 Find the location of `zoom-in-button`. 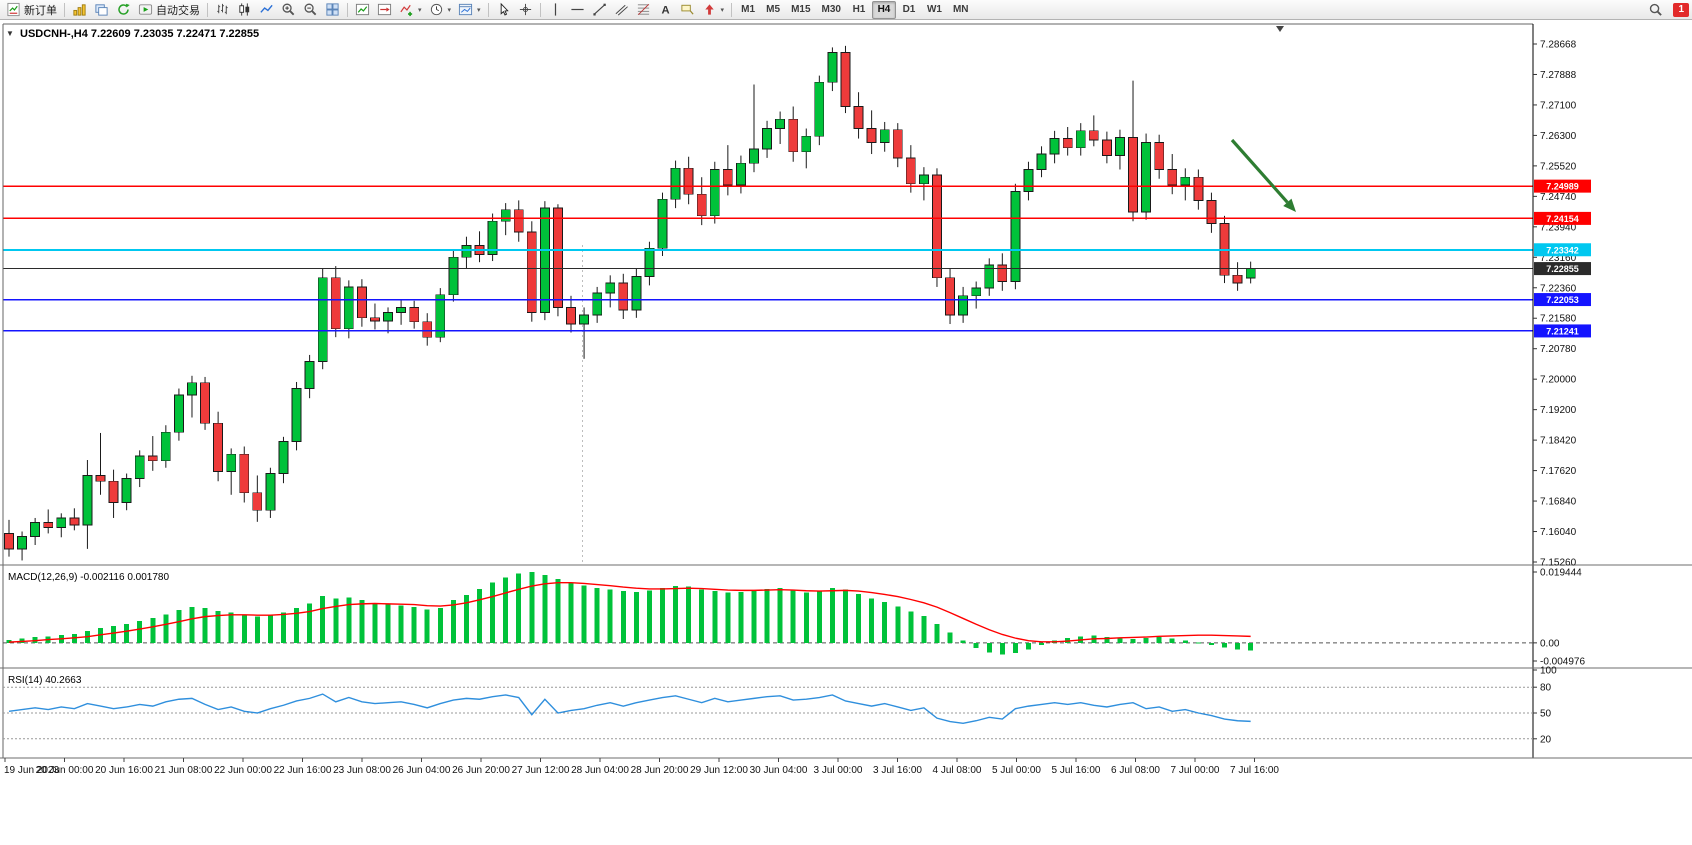

zoom-in-button is located at coordinates (288, 10).